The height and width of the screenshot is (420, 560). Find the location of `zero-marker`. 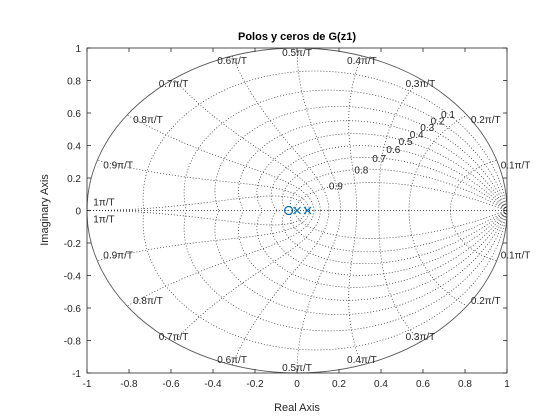

zero-marker is located at coordinates (289, 210).